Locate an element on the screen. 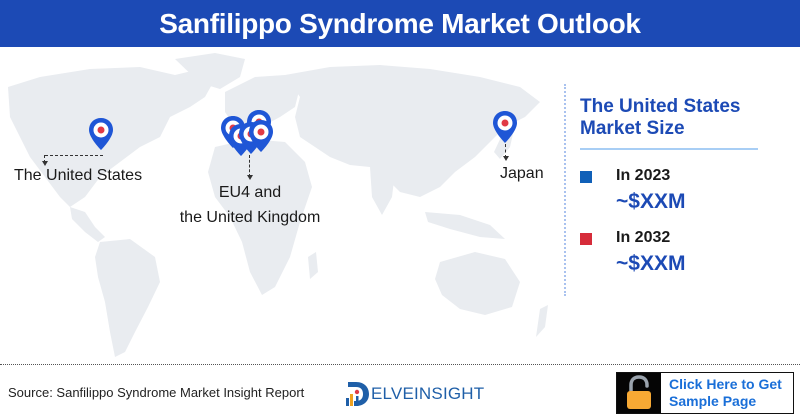  stat-year: In 2032 is located at coordinates (643, 237).